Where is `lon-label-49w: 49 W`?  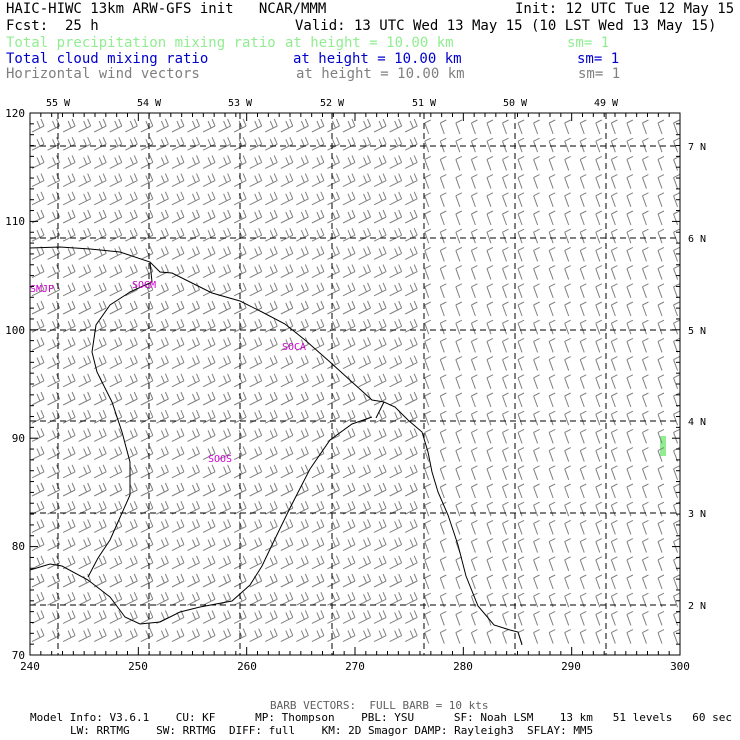
lon-label-49w: 49 W is located at coordinates (606, 103).